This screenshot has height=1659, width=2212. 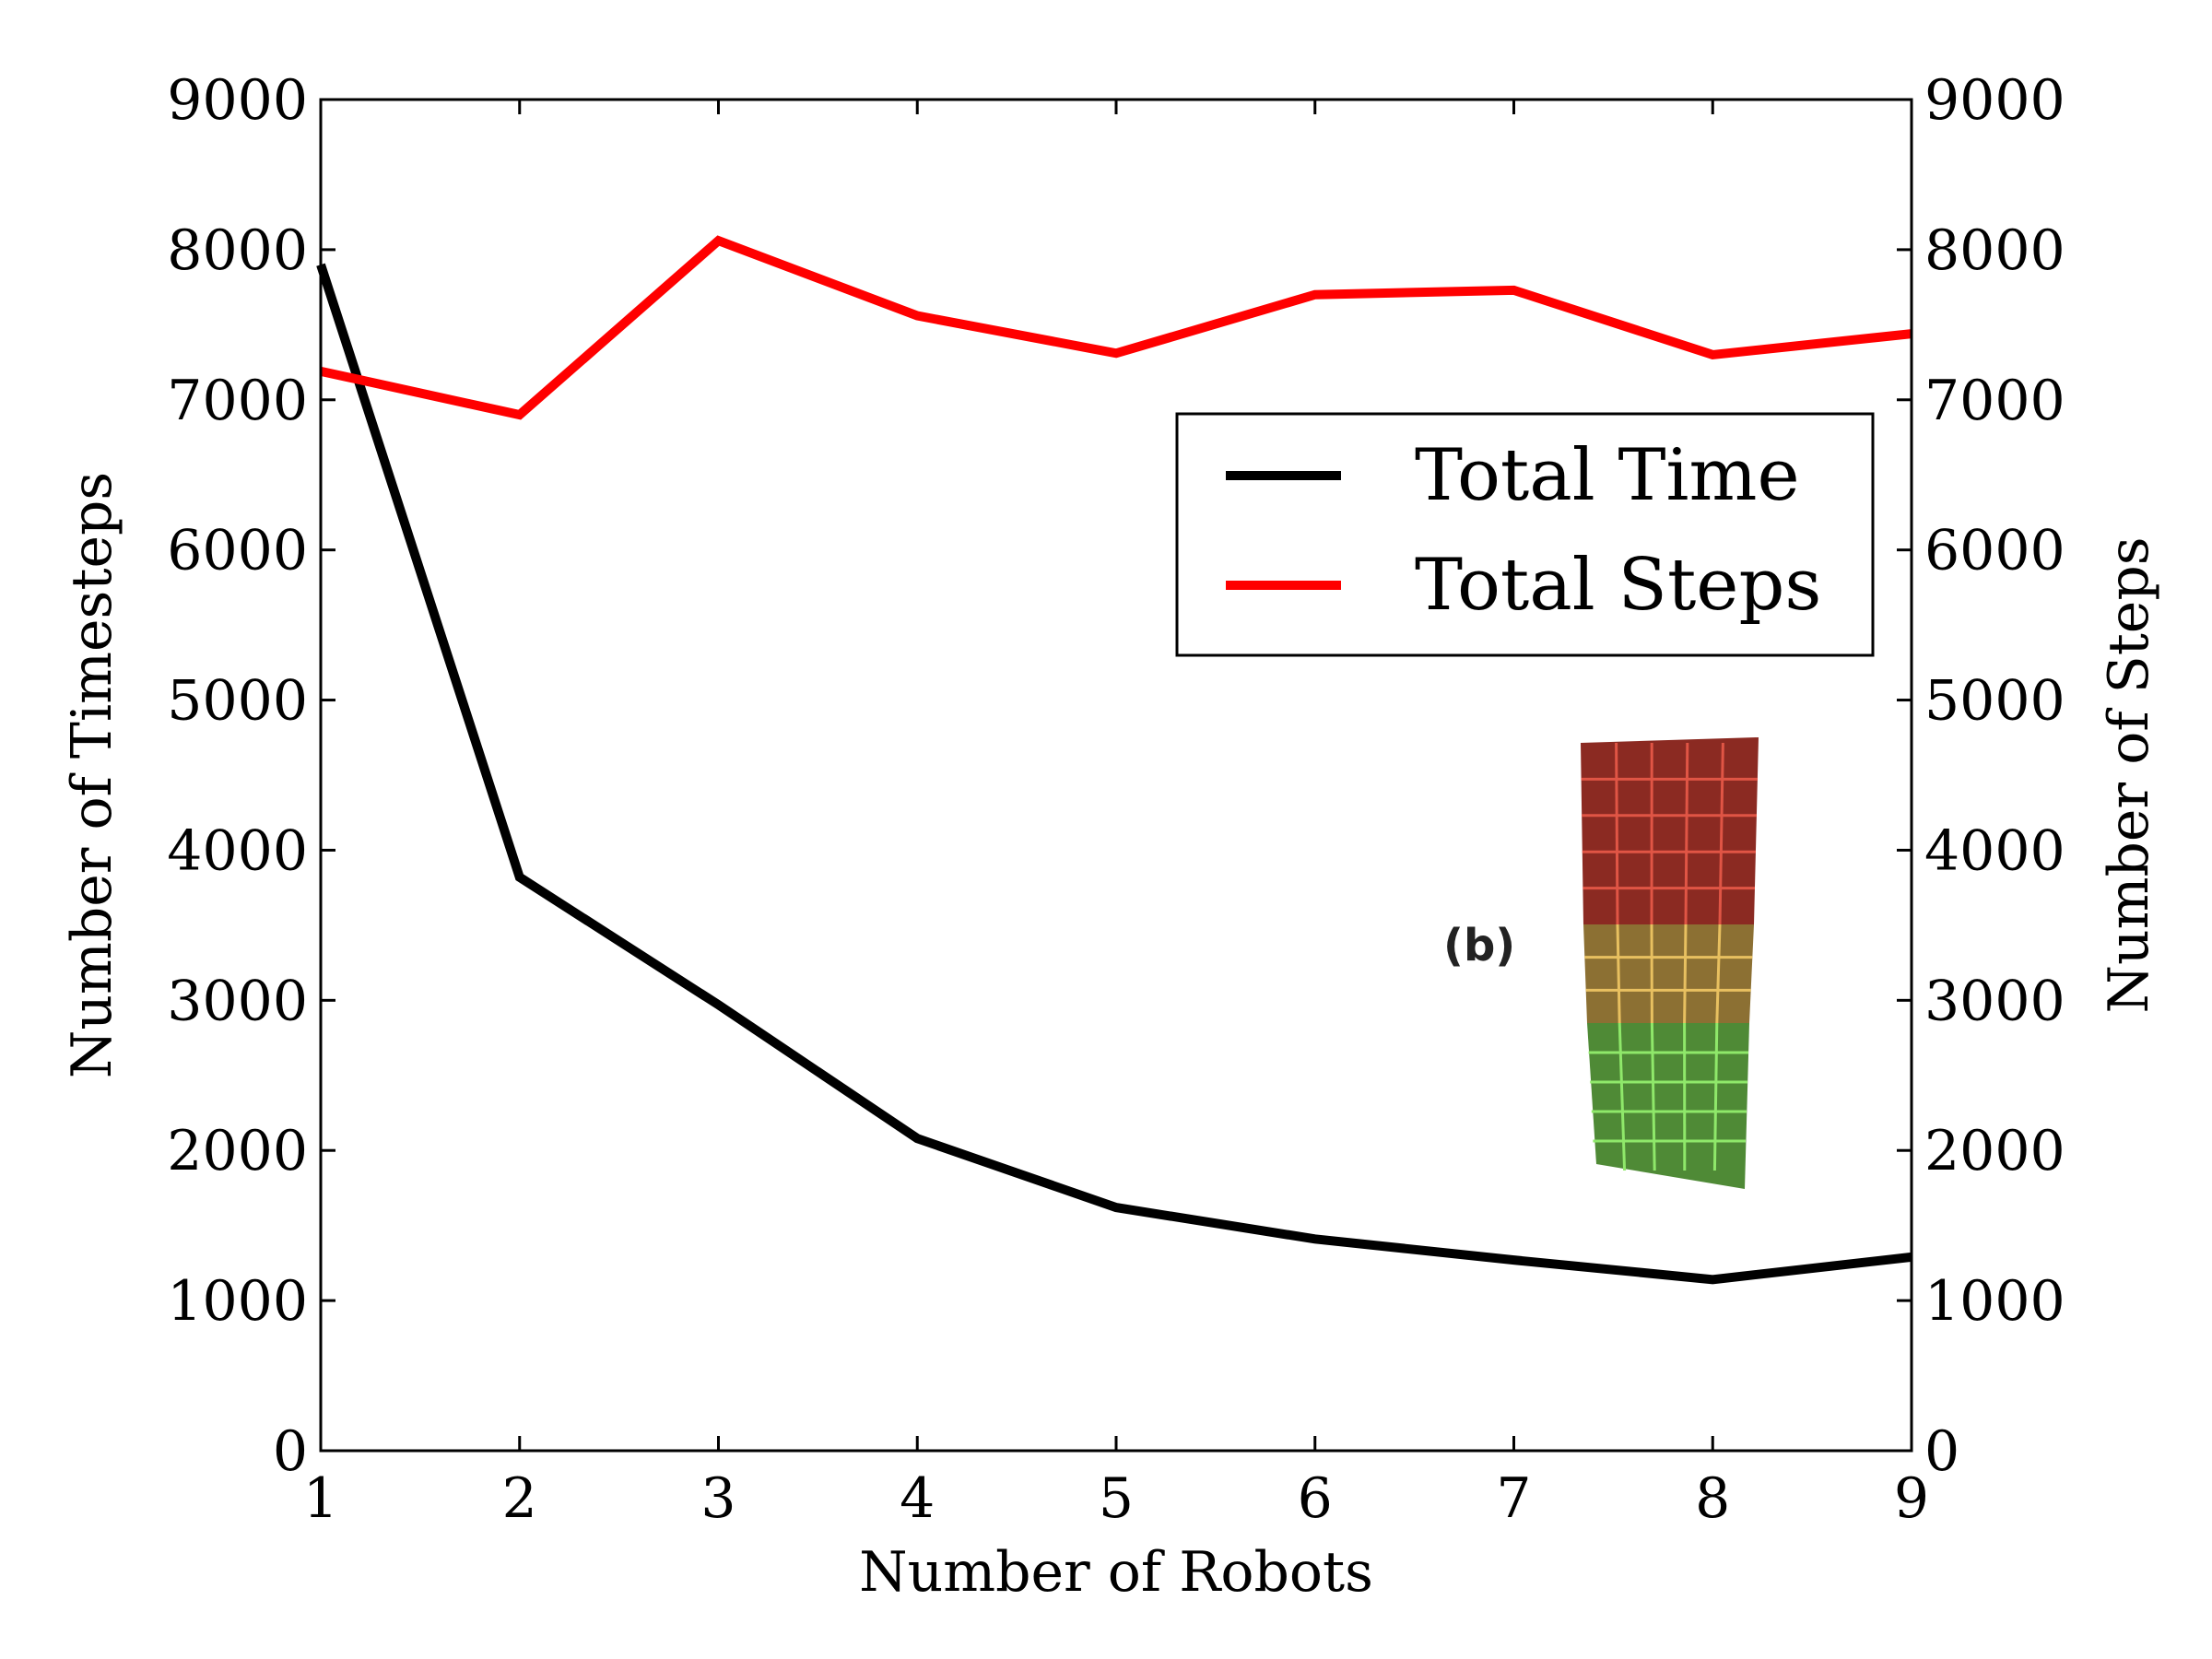 What do you see at coordinates (1911, 1498) in the screenshot?
I see `x-tick-label: 9` at bounding box center [1911, 1498].